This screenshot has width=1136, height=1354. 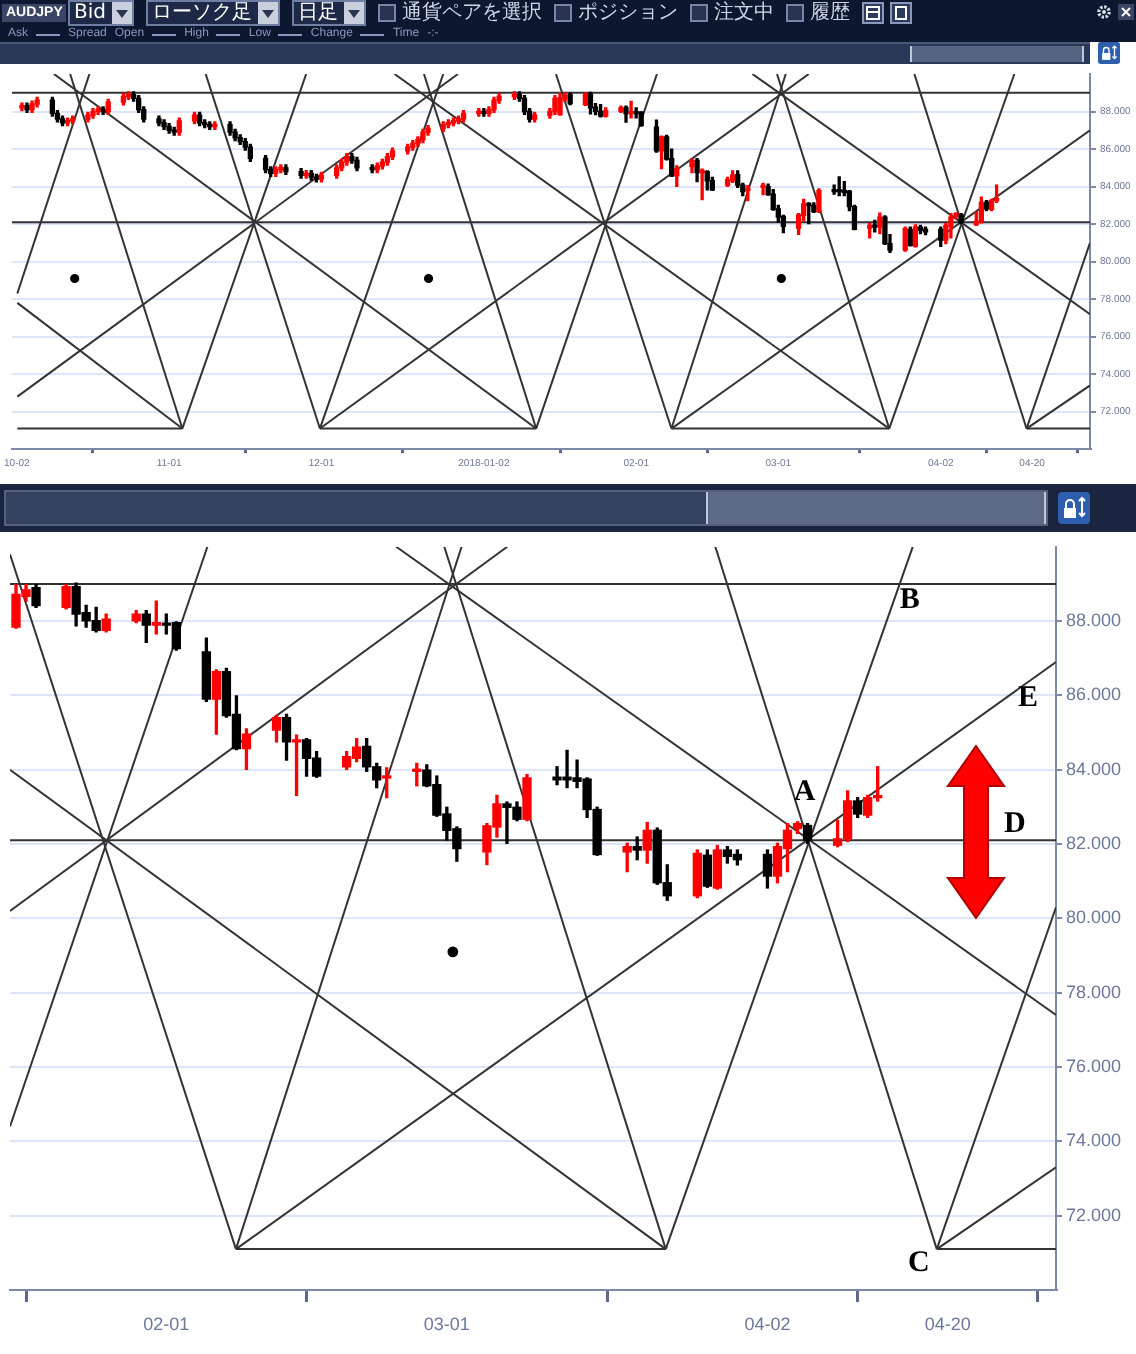 I want to click on text: ポジション, so click(x=628, y=13).